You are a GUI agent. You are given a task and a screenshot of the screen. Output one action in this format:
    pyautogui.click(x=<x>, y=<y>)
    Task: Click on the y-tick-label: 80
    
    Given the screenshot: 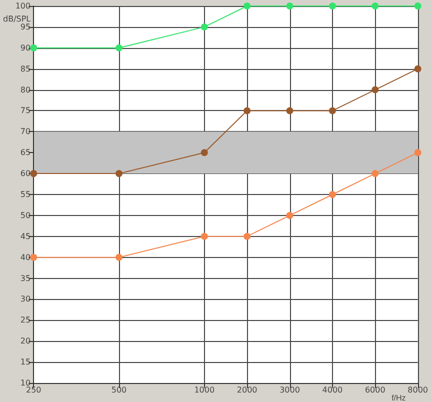 What is the action you would take?
    pyautogui.click(x=25, y=89)
    